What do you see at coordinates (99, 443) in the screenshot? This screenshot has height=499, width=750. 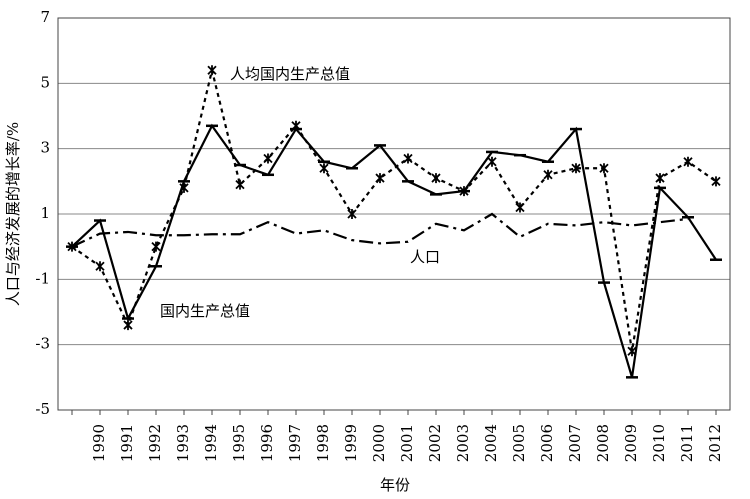 I see `x-tick-label: 1990` at bounding box center [99, 443].